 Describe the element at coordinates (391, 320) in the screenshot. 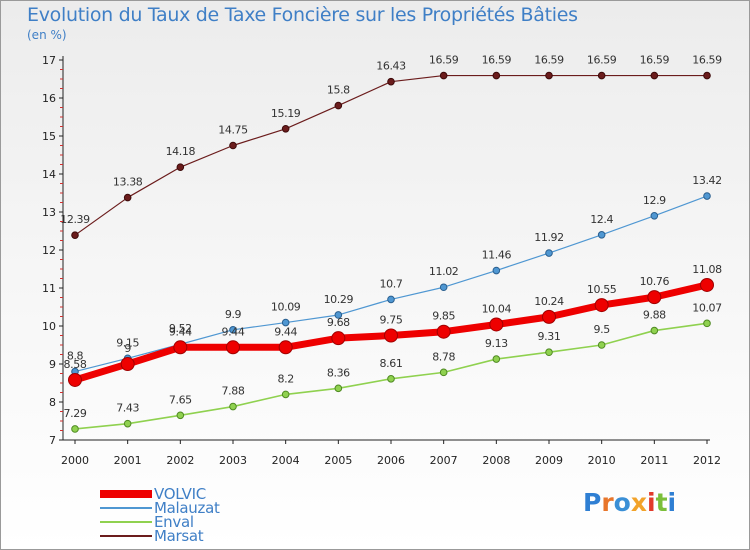

I see `data-label-volvic: 9.75` at that location.